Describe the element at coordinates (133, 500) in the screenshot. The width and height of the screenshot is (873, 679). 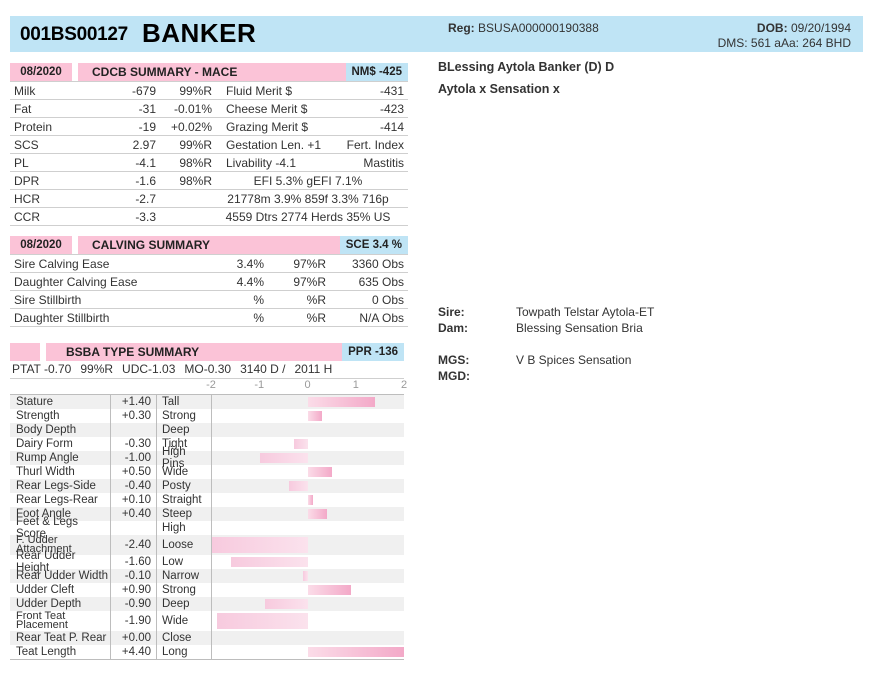
I see `trait-value: +0.10` at that location.